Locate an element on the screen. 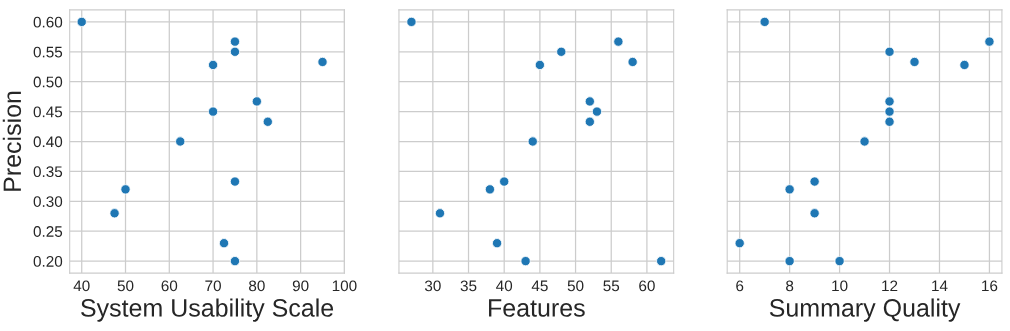  x-tick-label: 80 is located at coordinates (257, 286).